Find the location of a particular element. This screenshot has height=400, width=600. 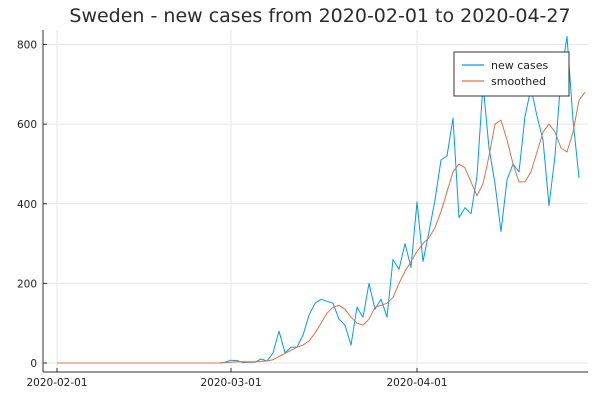

y-ticks: 0 200 400 600 800 is located at coordinates (32, 205).